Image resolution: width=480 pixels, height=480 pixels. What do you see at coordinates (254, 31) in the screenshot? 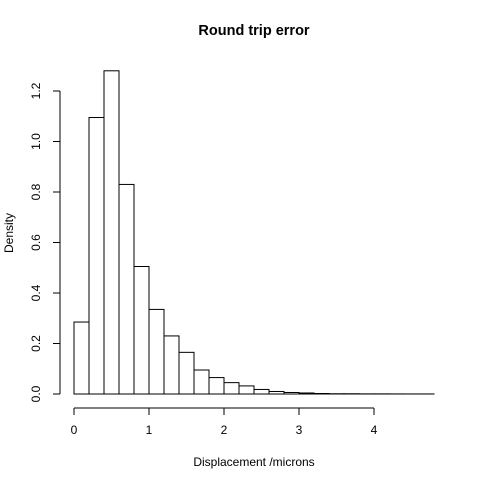
I see `chart-title: Round trip error` at bounding box center [254, 31].